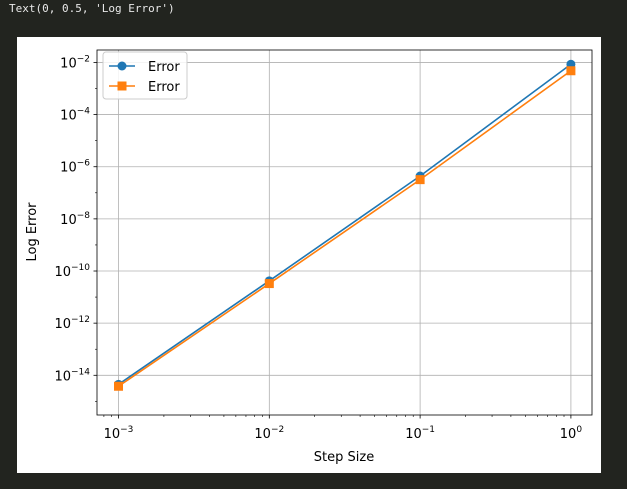 Image resolution: width=627 pixels, height=489 pixels. I want to click on x-tick-label: 10⁻², so click(269, 433).